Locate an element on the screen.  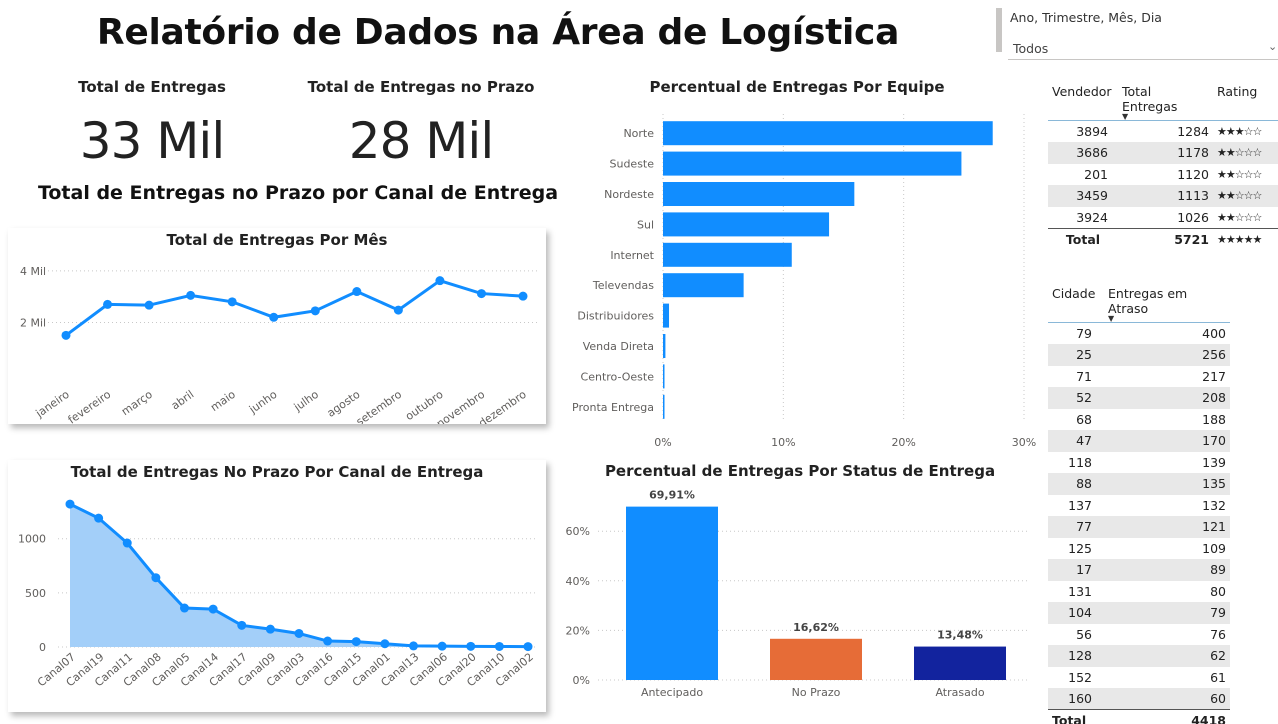
total-value: 5721 is located at coordinates (1165, 238).